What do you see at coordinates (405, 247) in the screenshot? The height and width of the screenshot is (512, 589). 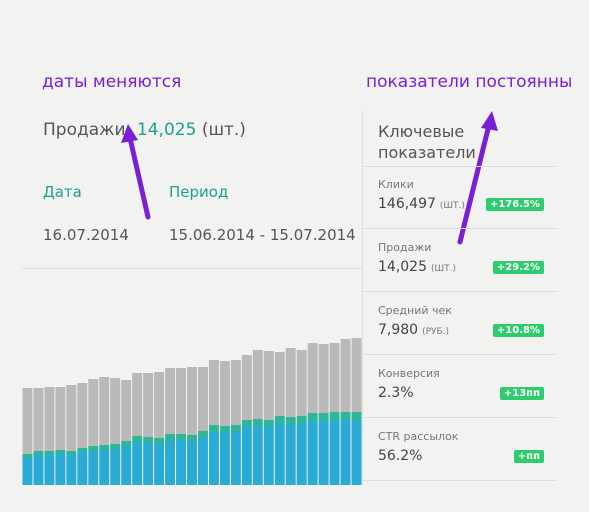 I see `kpi-label: Продажи` at bounding box center [405, 247].